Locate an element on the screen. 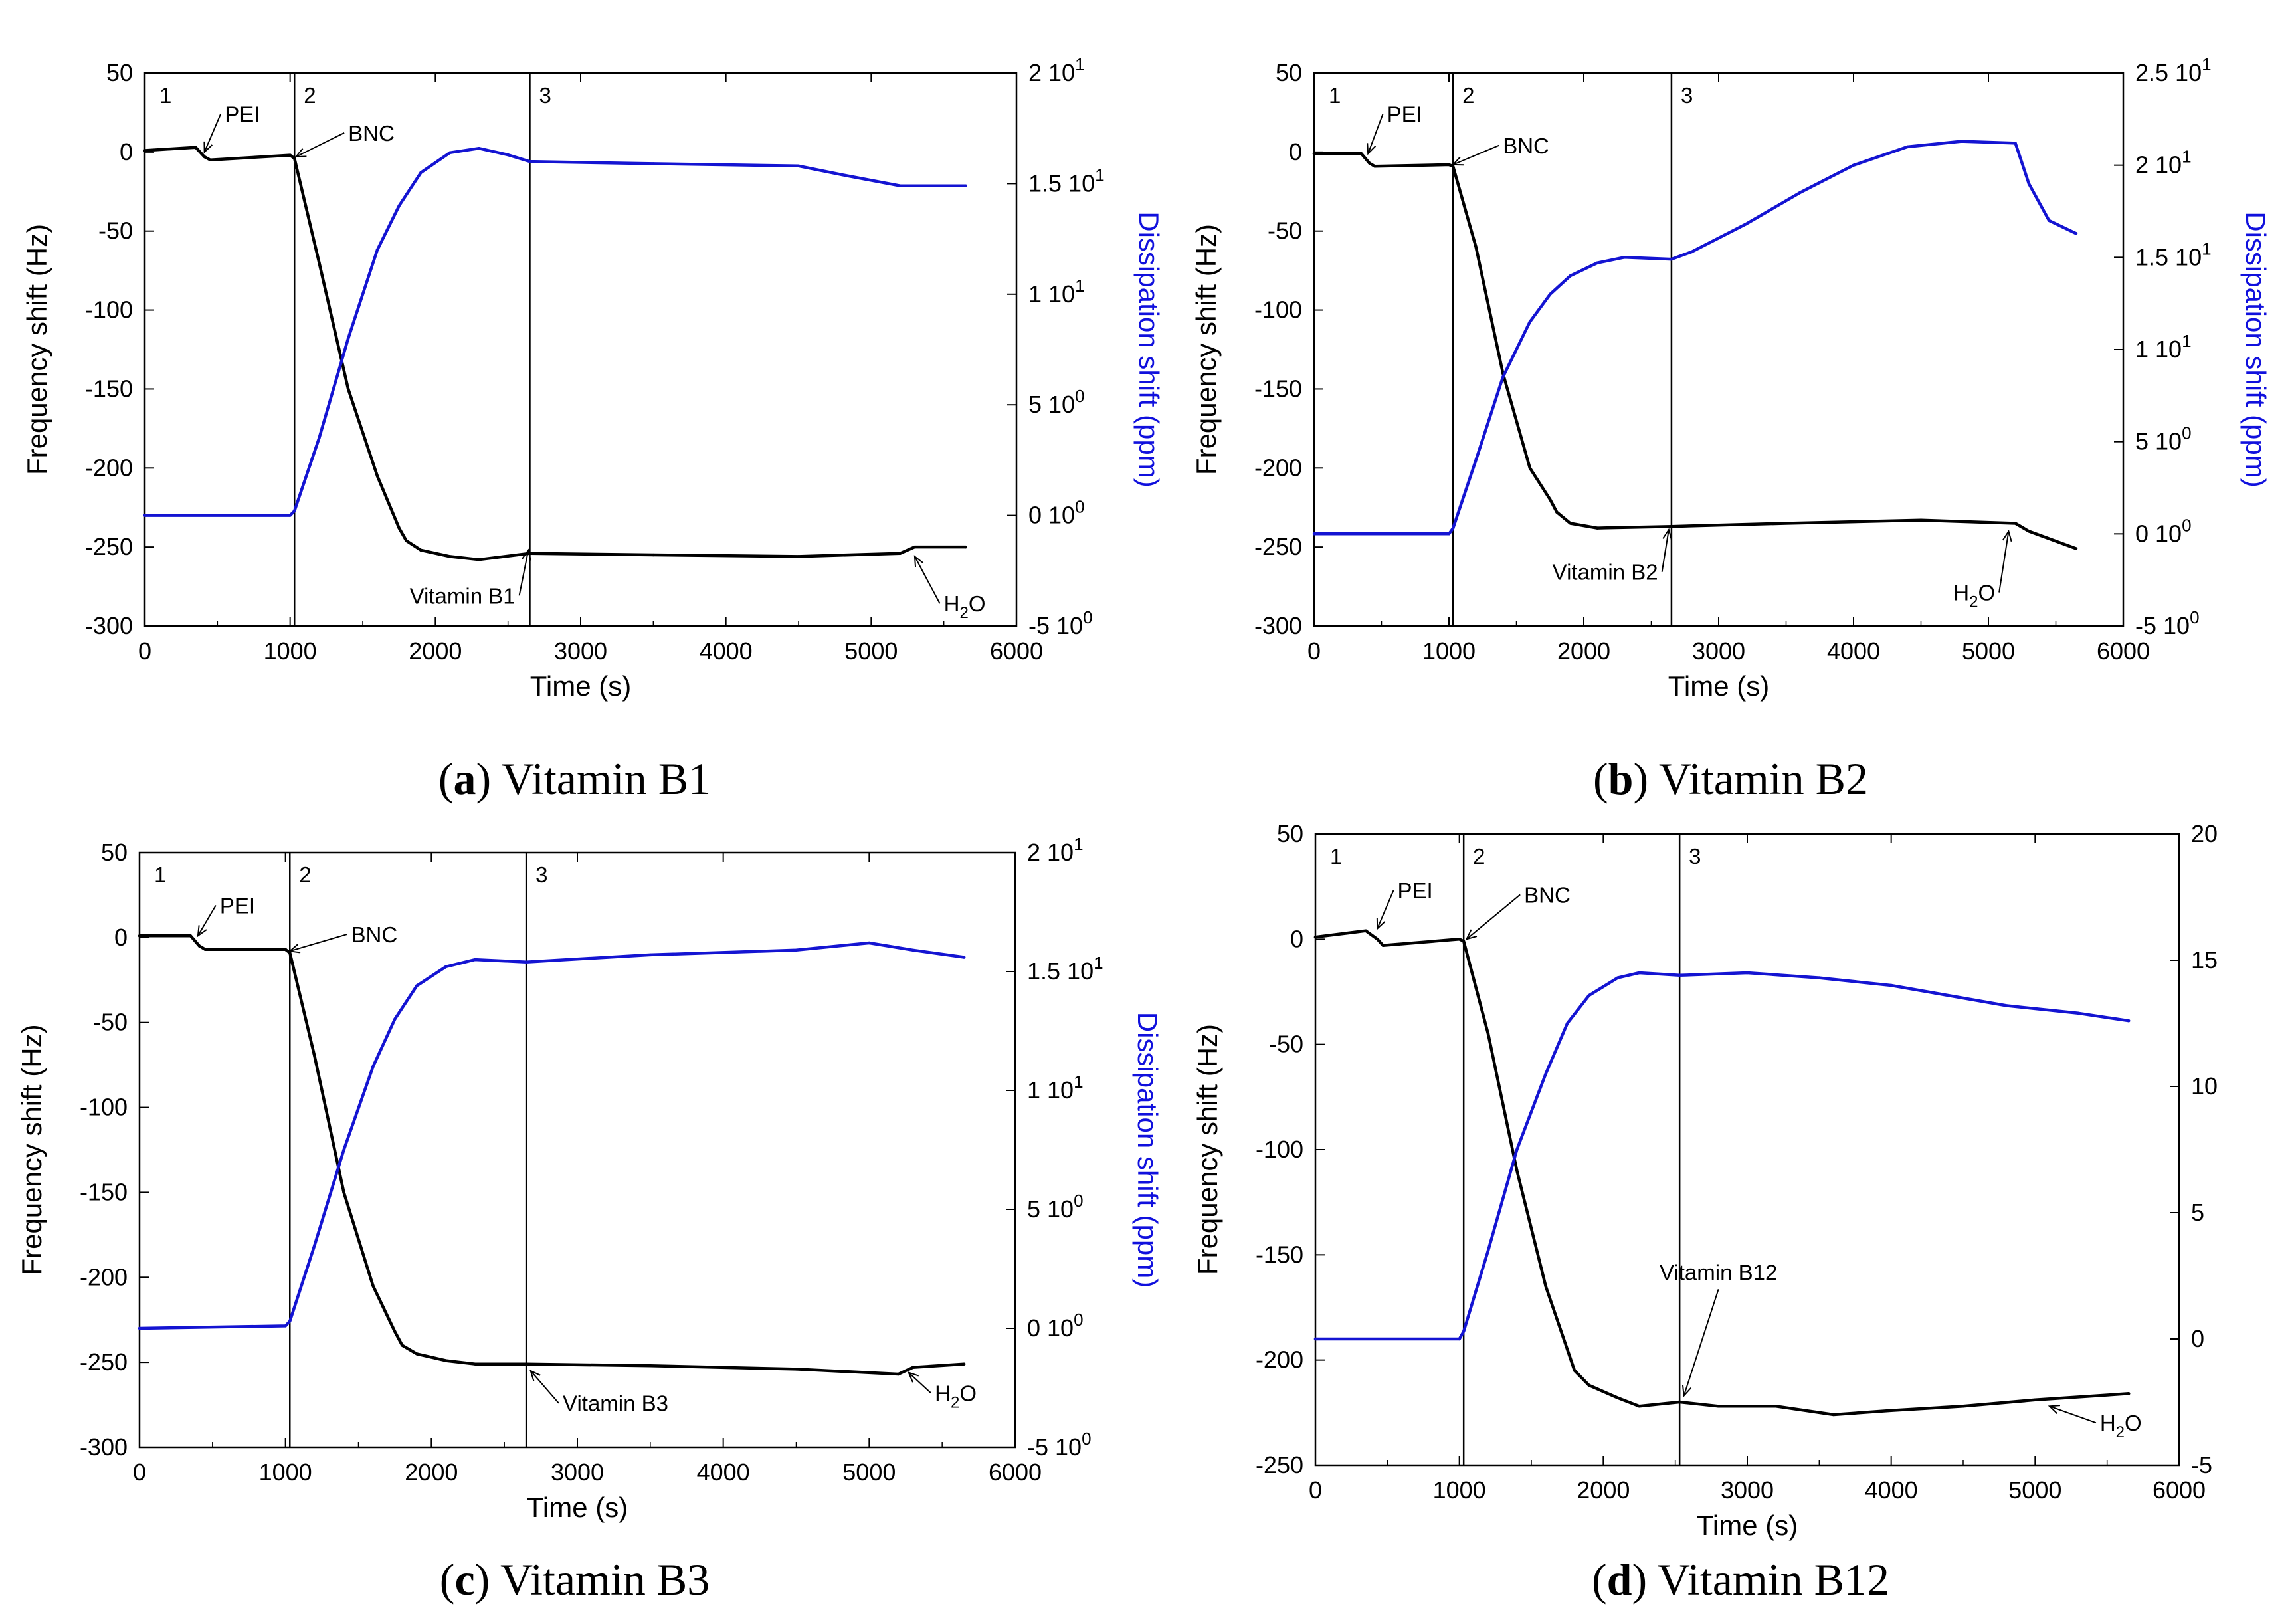  panel-caption: (b) Vitamin B2 is located at coordinates (1731, 779).